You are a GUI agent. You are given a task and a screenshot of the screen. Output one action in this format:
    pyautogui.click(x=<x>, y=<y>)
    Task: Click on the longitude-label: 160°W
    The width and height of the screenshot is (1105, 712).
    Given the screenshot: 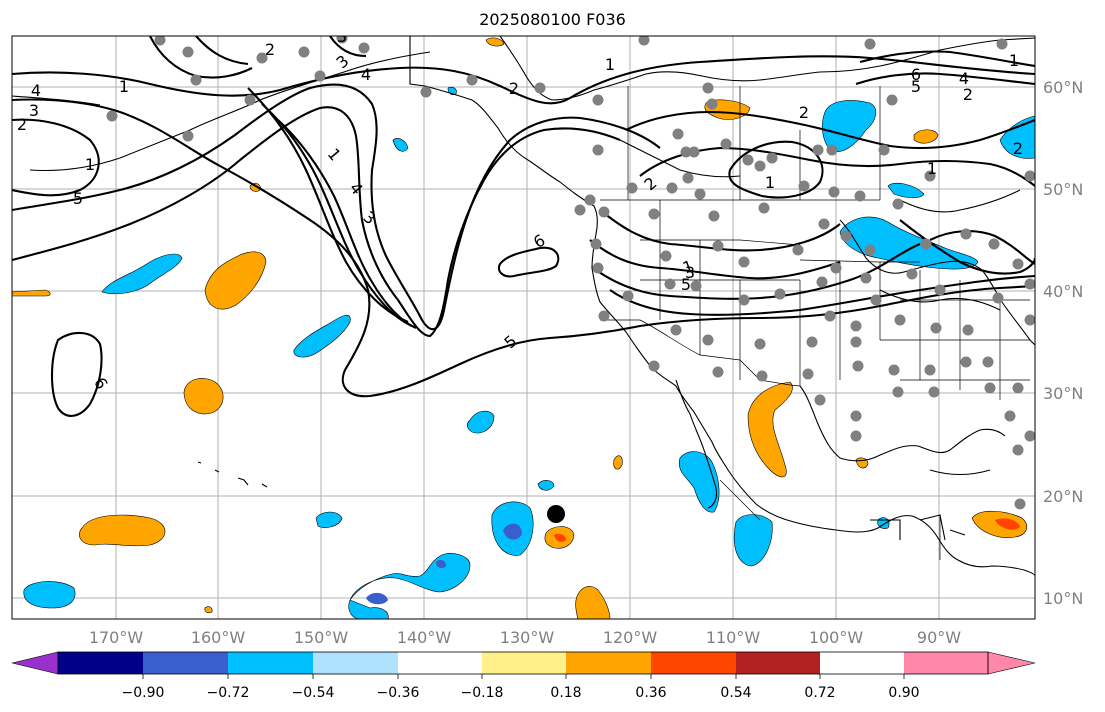 What is the action you would take?
    pyautogui.click(x=218, y=637)
    